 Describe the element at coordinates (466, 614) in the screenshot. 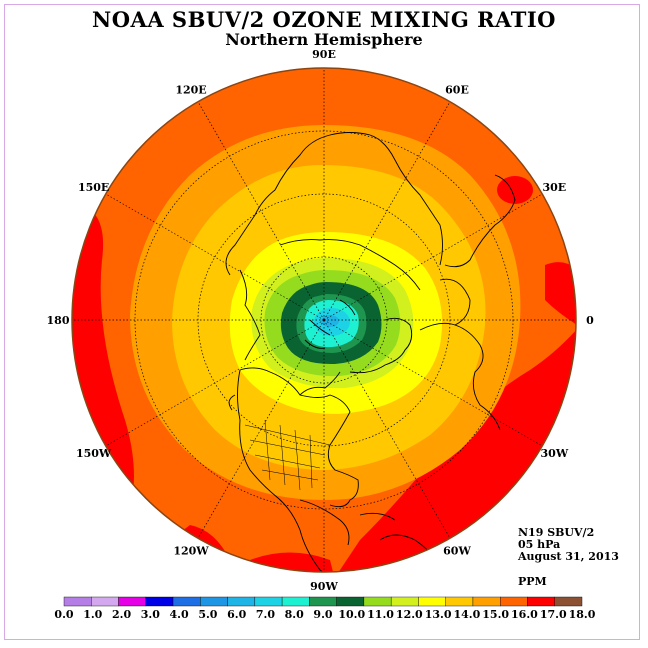

I see `colorbar-tick-label: 14.0` at that location.